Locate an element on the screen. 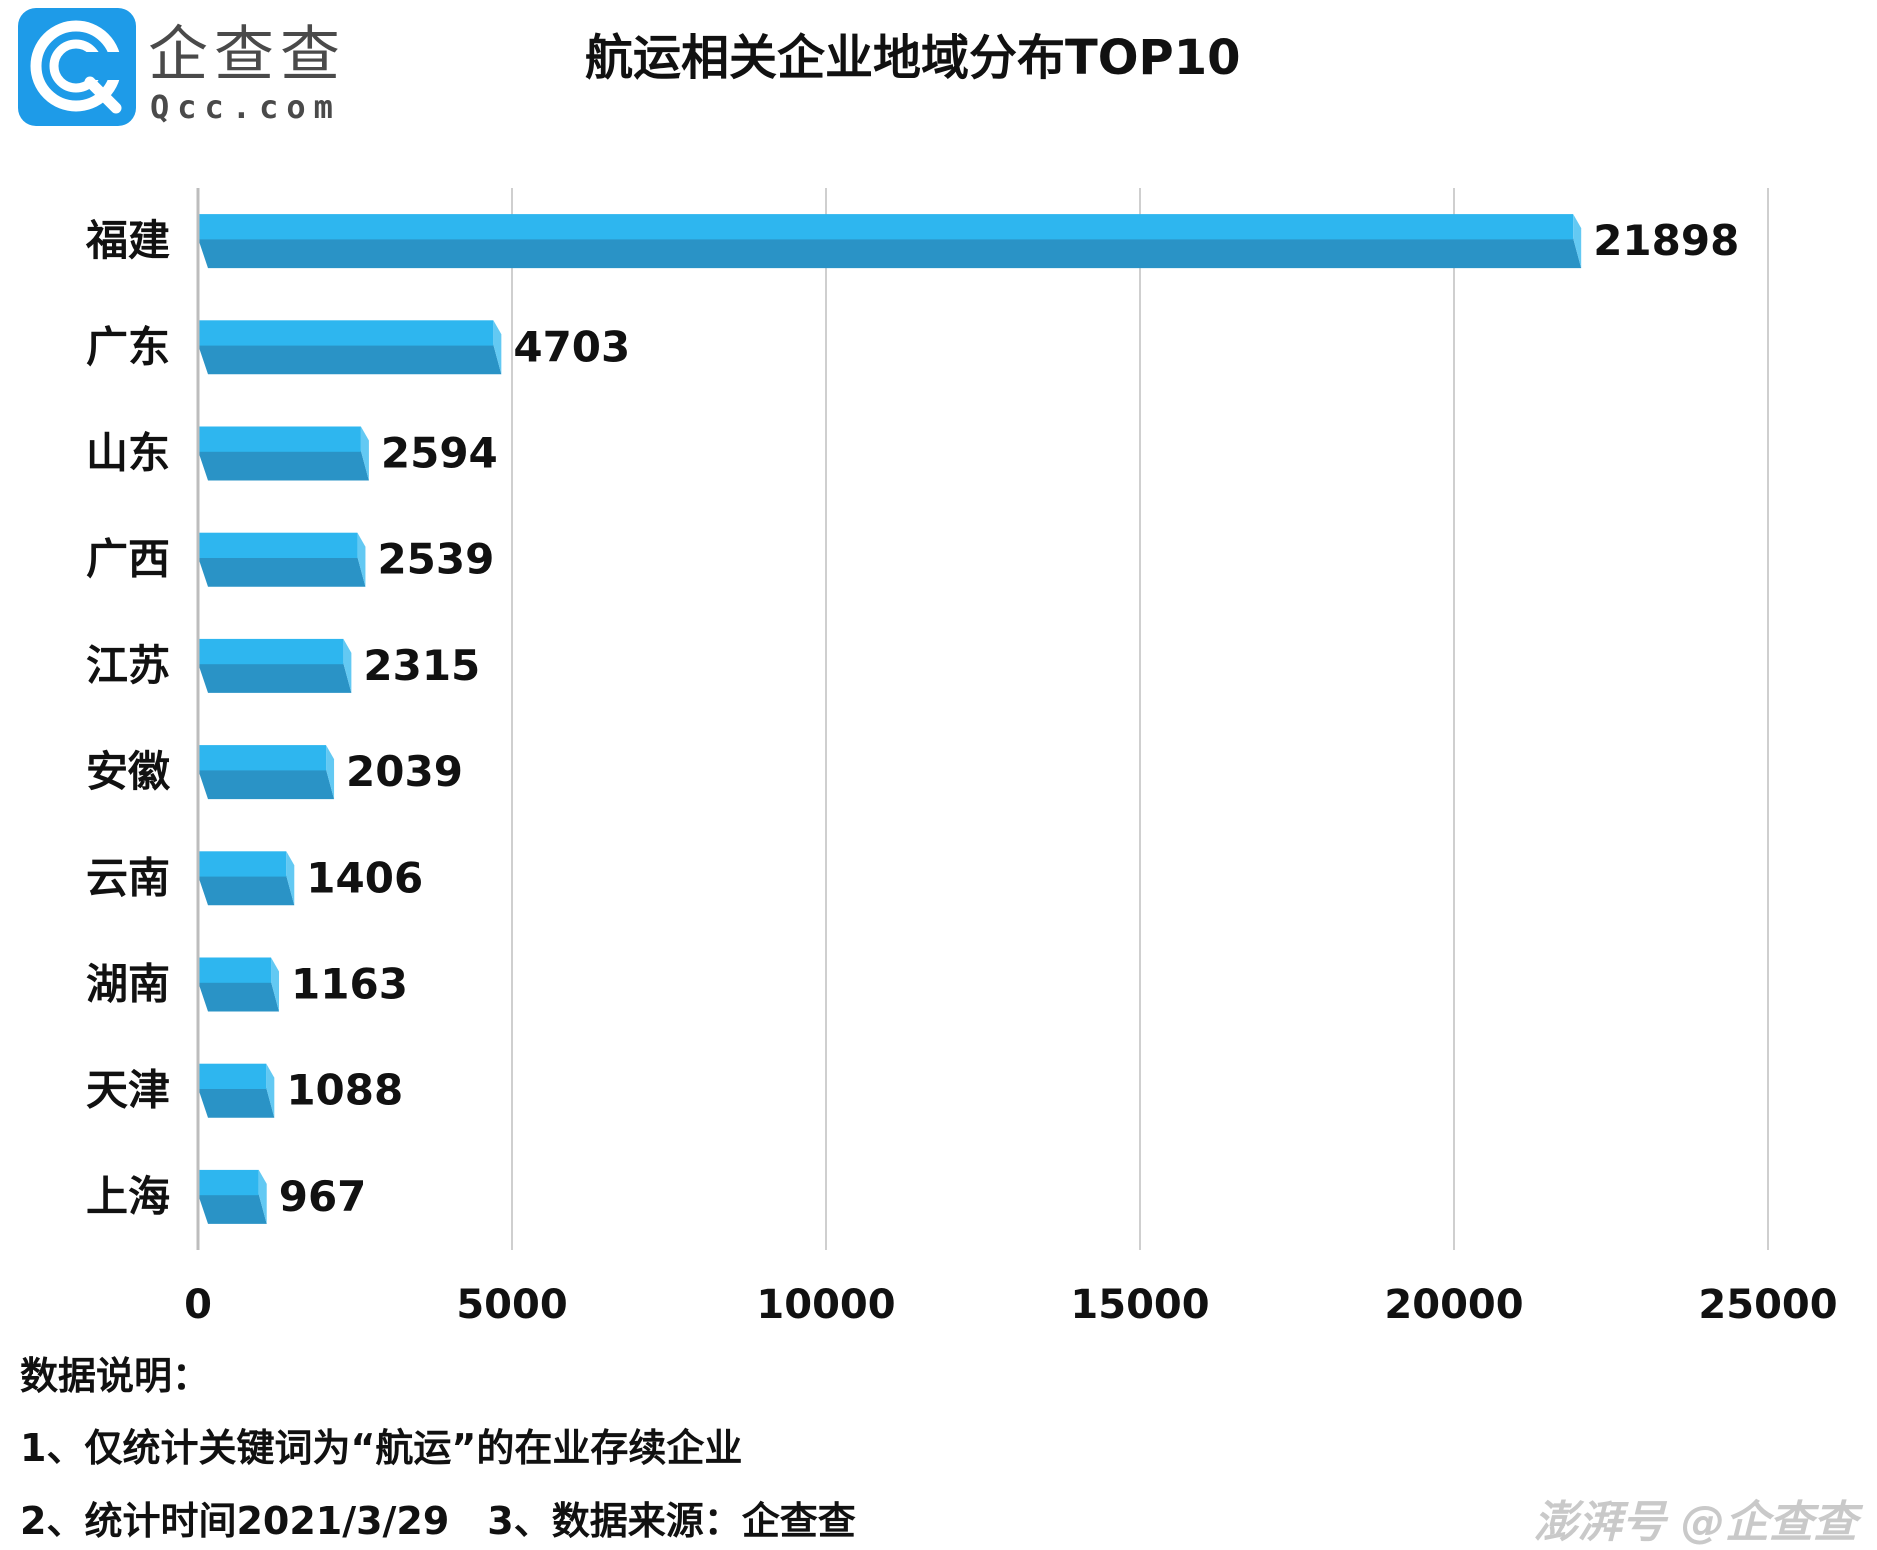  data-label: 21898 is located at coordinates (1666, 240).